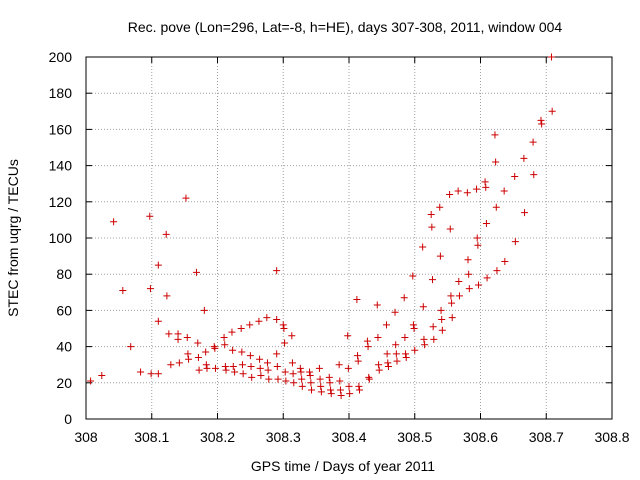 This screenshot has height=480, width=640. I want to click on x-tick-label: 308.3, so click(283, 437).